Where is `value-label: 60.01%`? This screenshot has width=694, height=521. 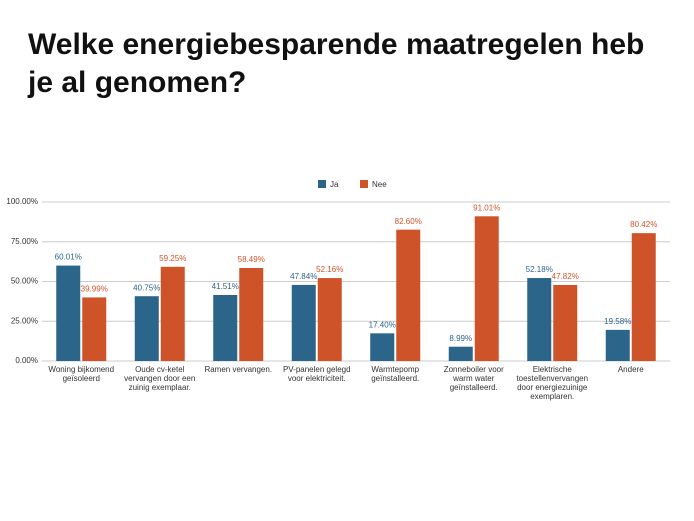
value-label: 60.01% is located at coordinates (68, 257).